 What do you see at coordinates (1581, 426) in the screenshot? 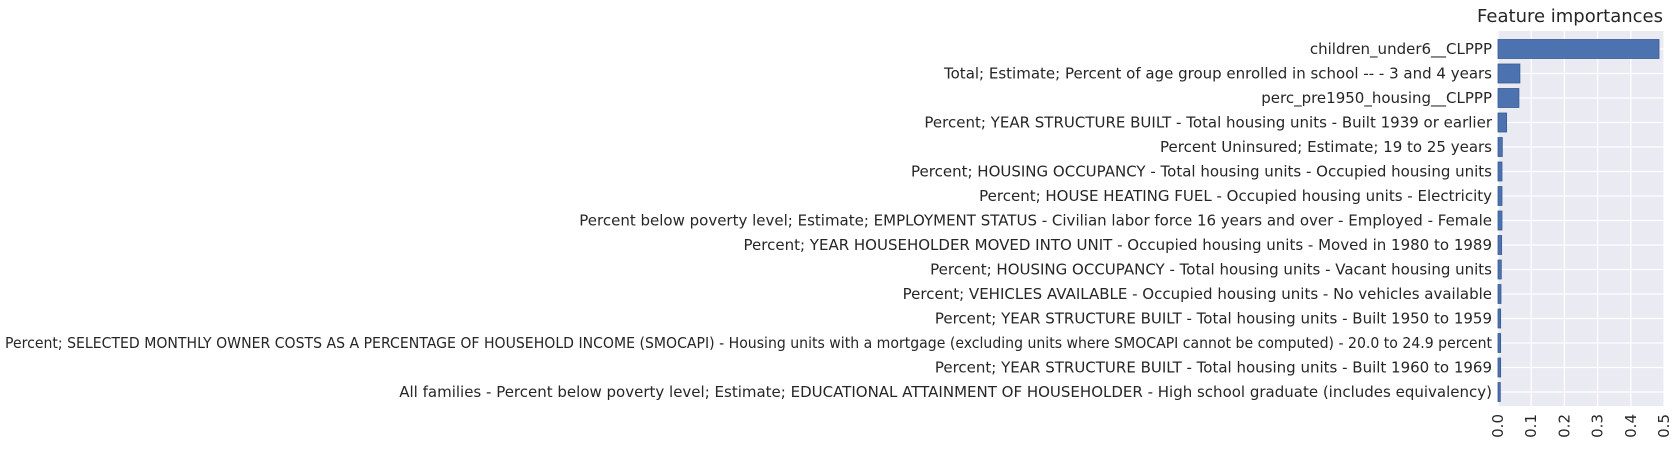
I see `x-tick-labels: 0.0 0.1 0.2 0.3 0.4 0.5` at bounding box center [1581, 426].